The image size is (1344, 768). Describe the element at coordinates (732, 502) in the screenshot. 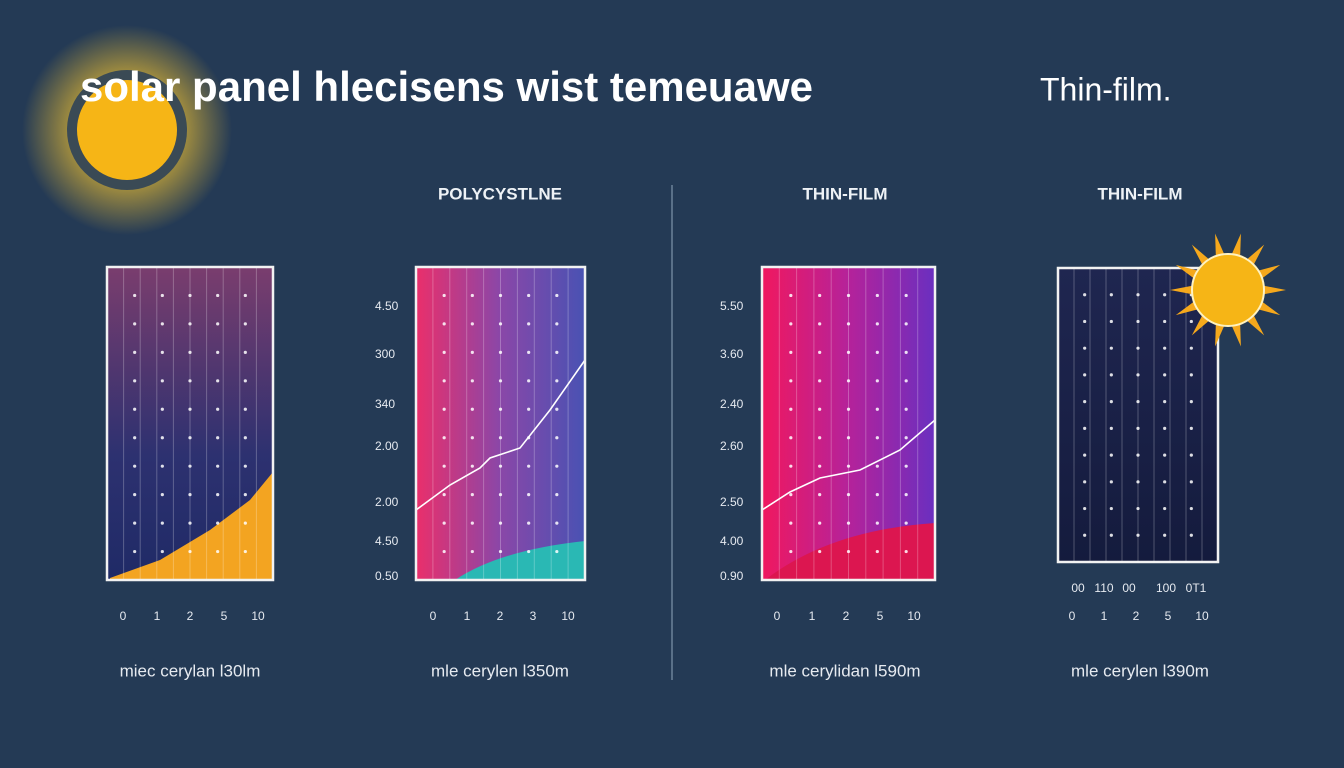

I see `y-tick-label: 2.50` at that location.